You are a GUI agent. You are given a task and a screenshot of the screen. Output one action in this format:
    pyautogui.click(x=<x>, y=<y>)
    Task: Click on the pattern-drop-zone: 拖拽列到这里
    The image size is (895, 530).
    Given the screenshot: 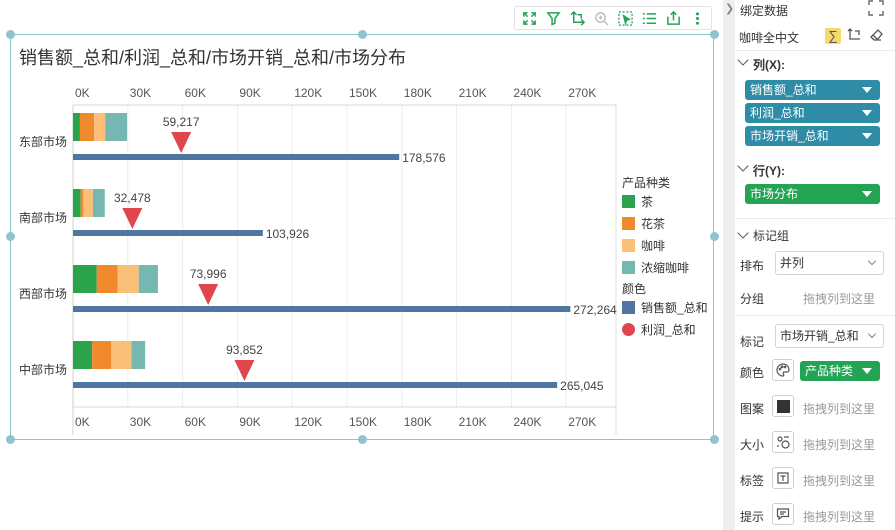 What is the action you would take?
    pyautogui.click(x=839, y=409)
    